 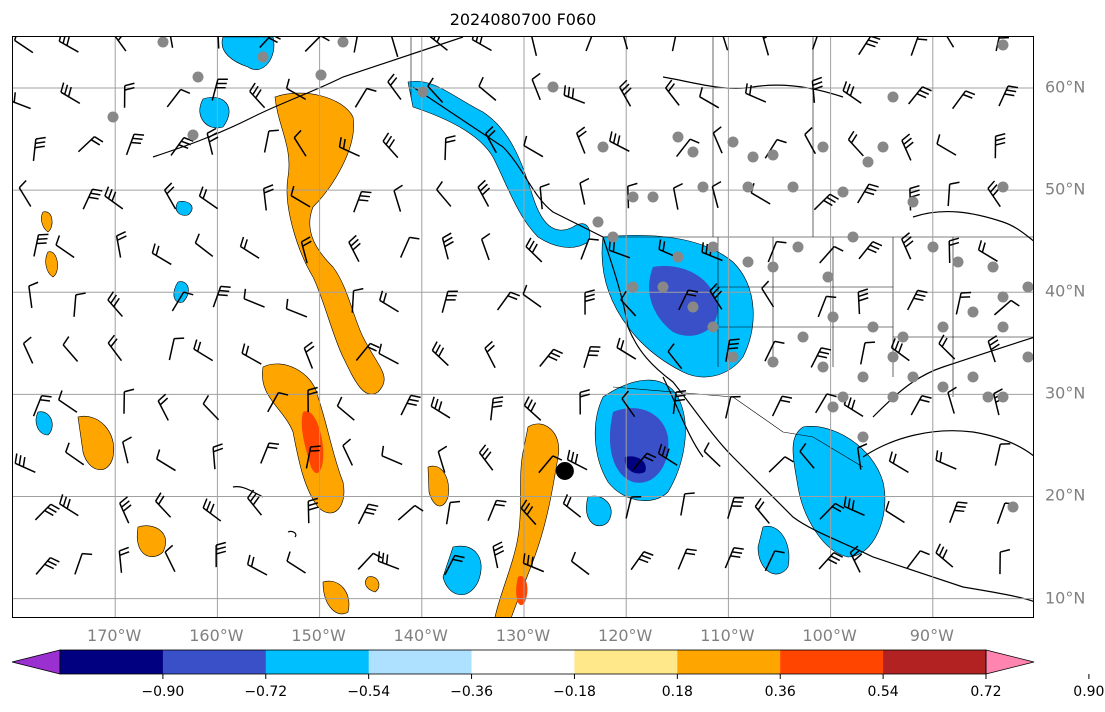 I want to click on feature-marker, so click(x=564, y=470).